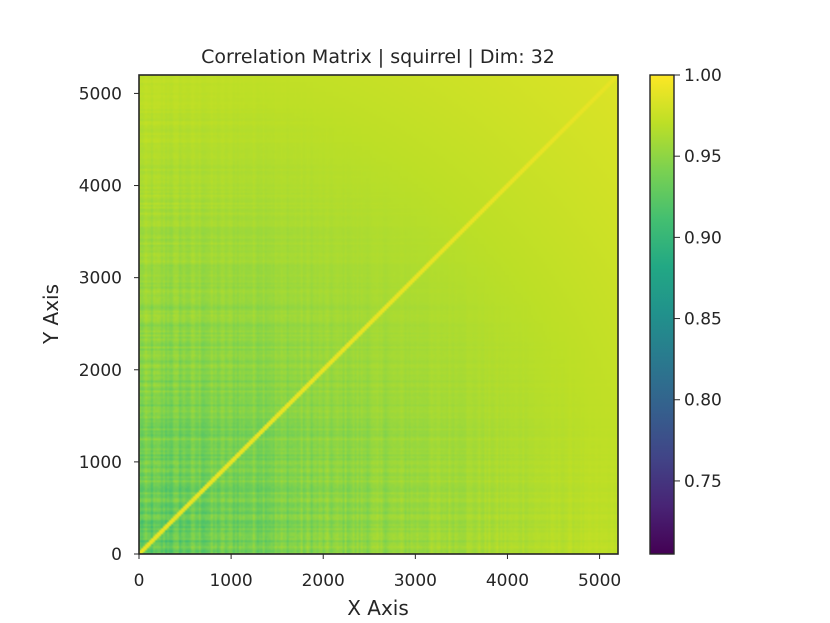 The image size is (830, 623). Describe the element at coordinates (100, 94) in the screenshot. I see `y-tick-label: 5000` at that location.